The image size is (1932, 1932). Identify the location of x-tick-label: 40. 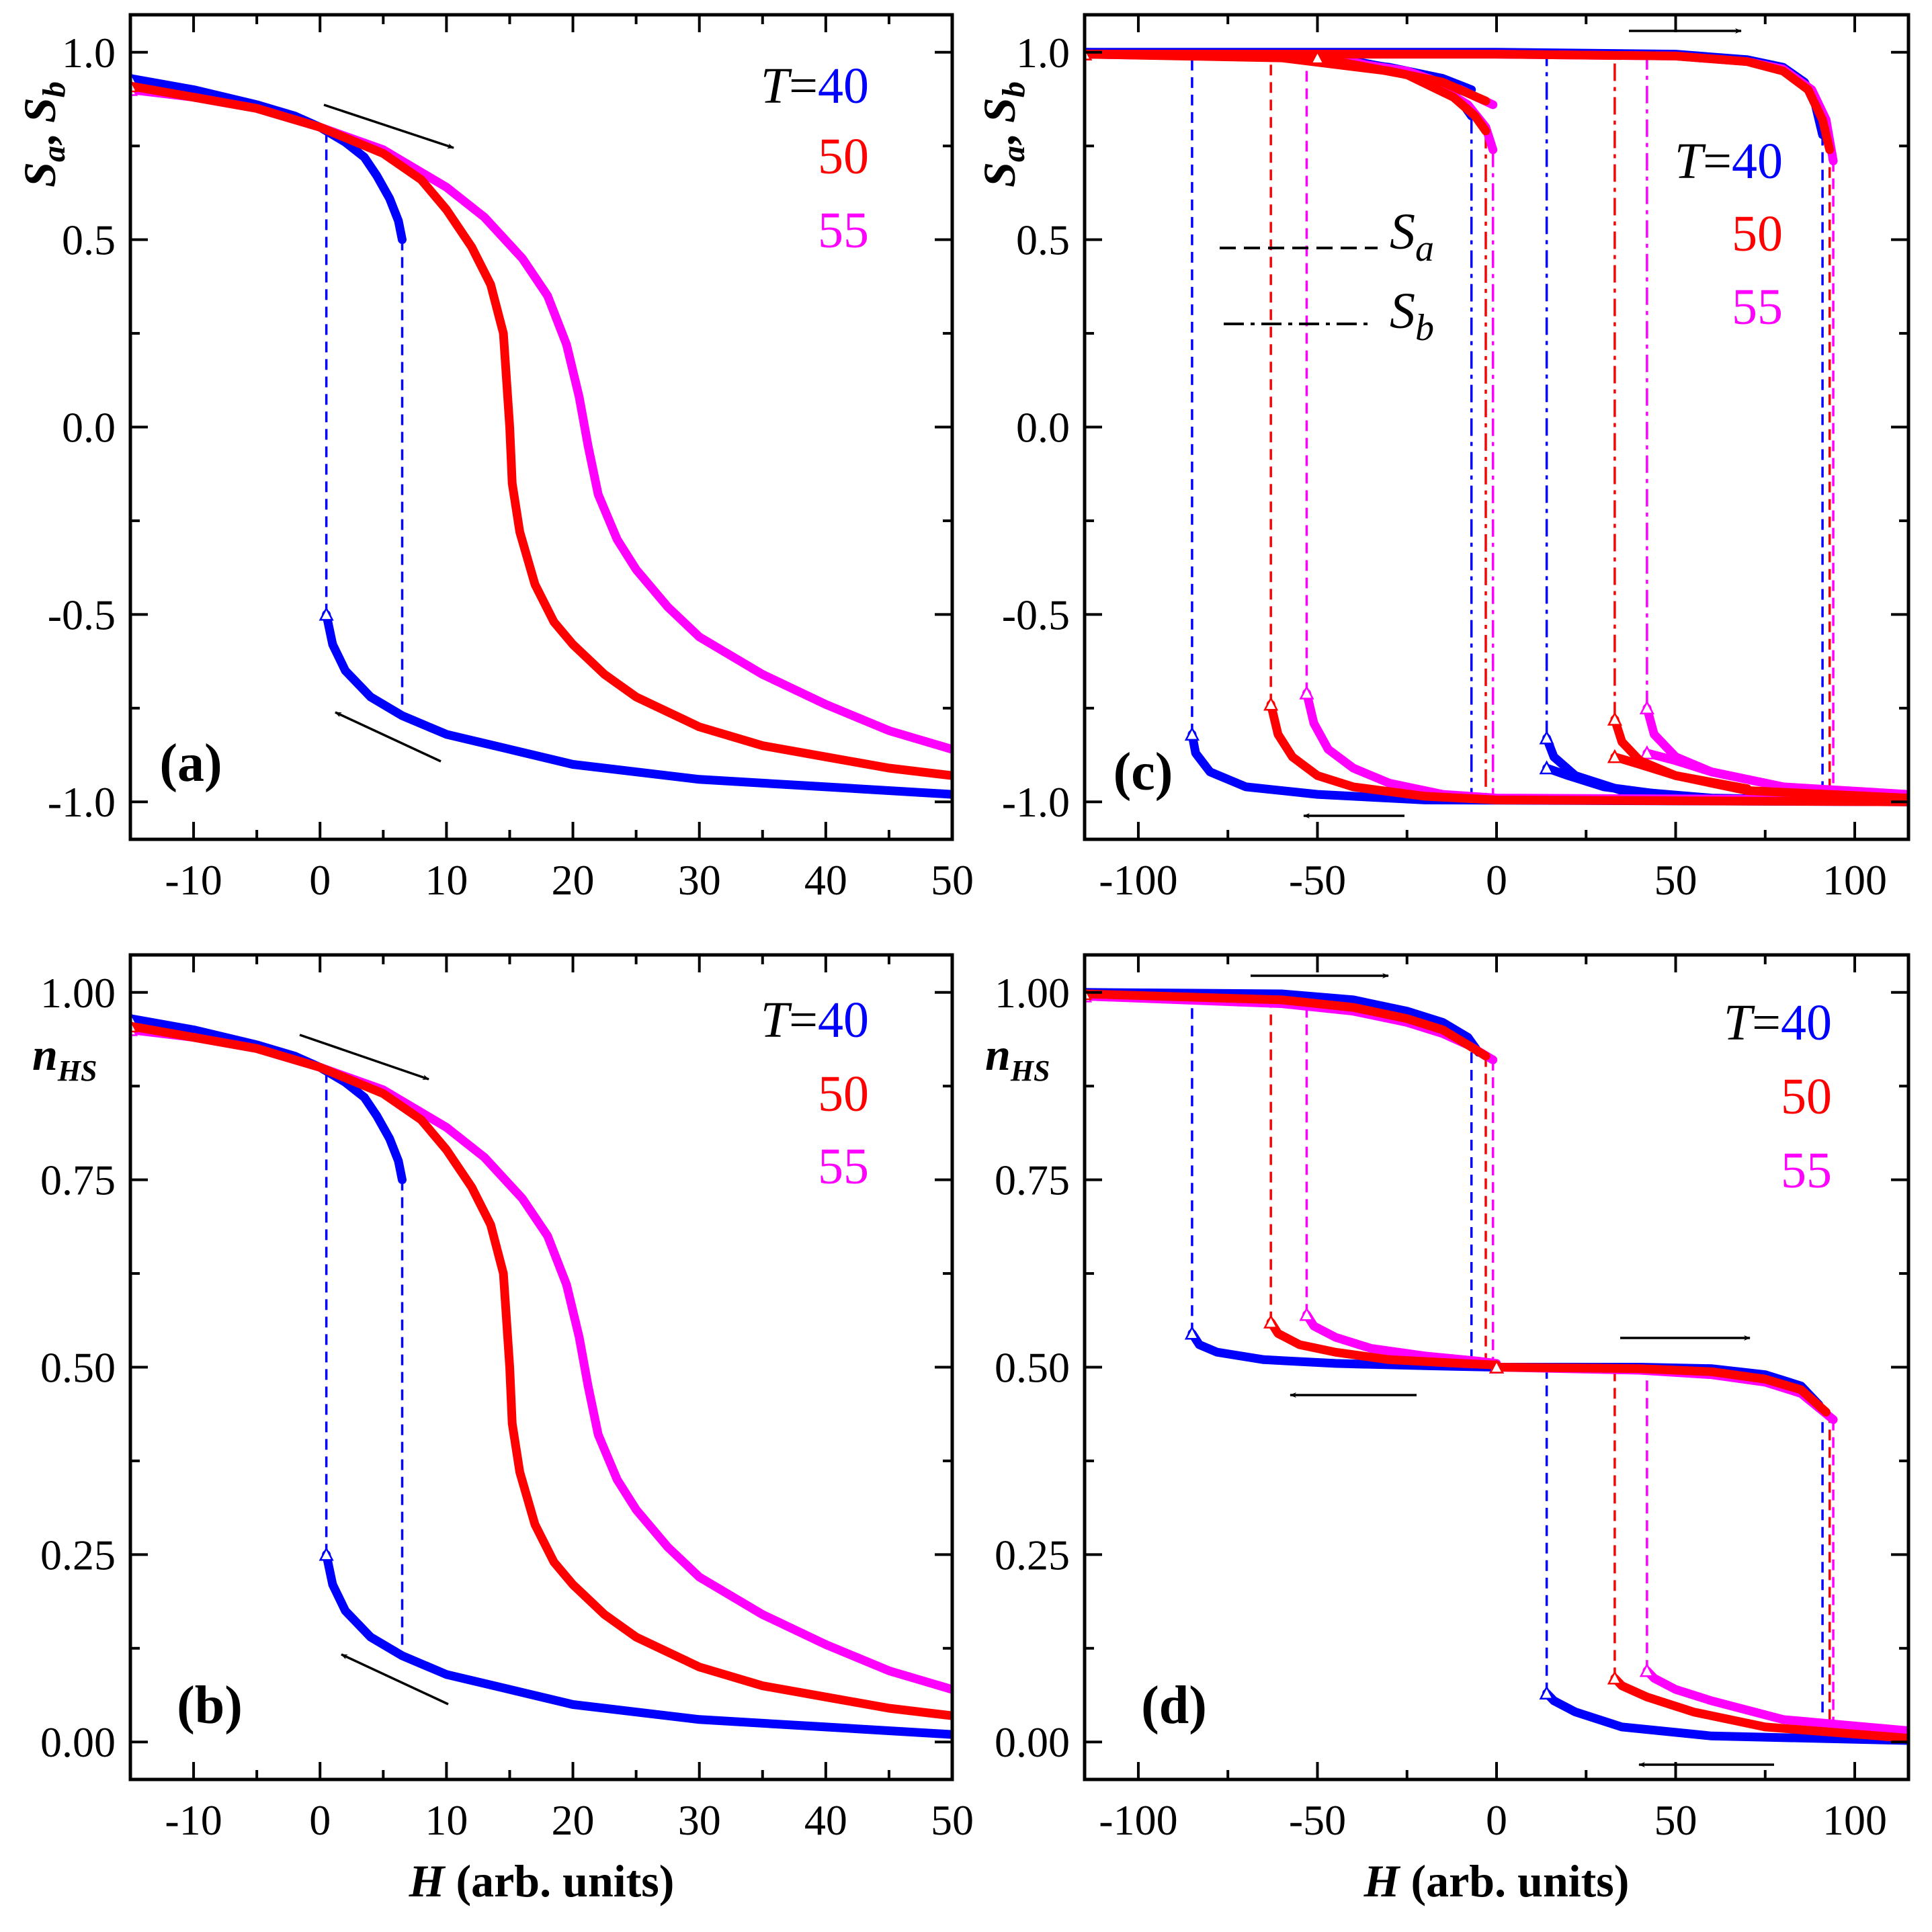
(825, 1820).